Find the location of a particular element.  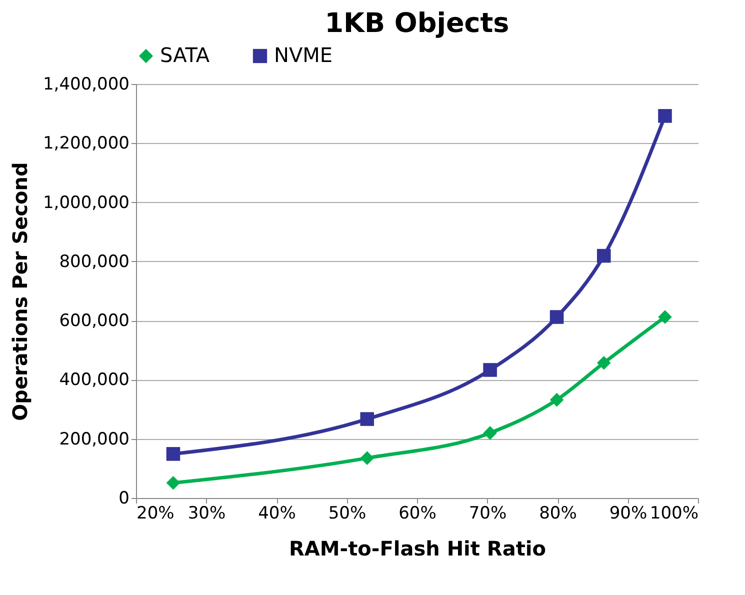

legend-label: SATA is located at coordinates (185, 55).